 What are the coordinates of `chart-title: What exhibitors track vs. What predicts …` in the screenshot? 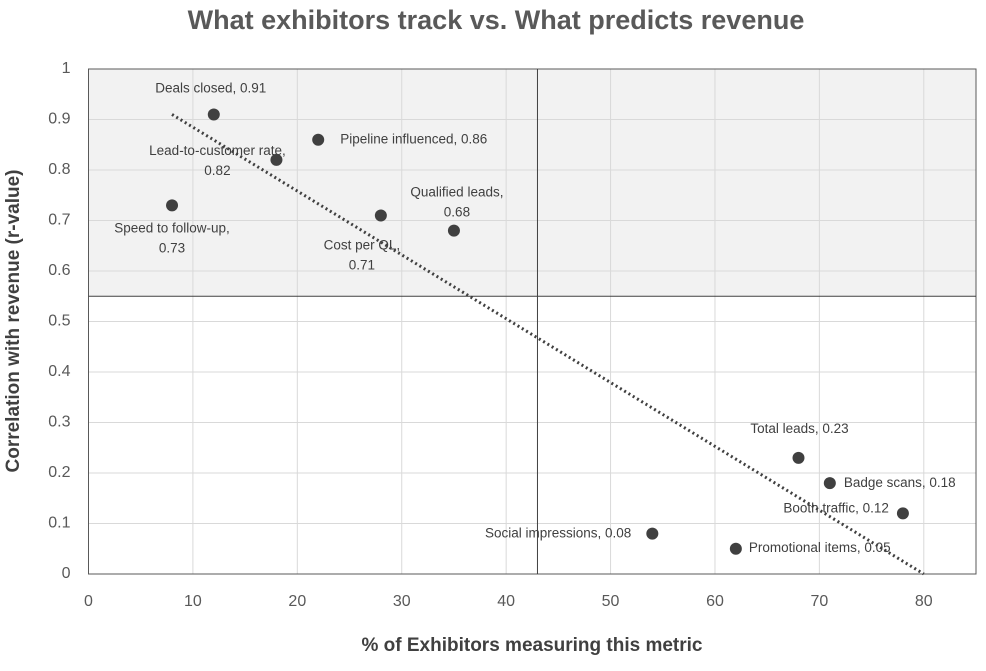 It's located at (496, 20).